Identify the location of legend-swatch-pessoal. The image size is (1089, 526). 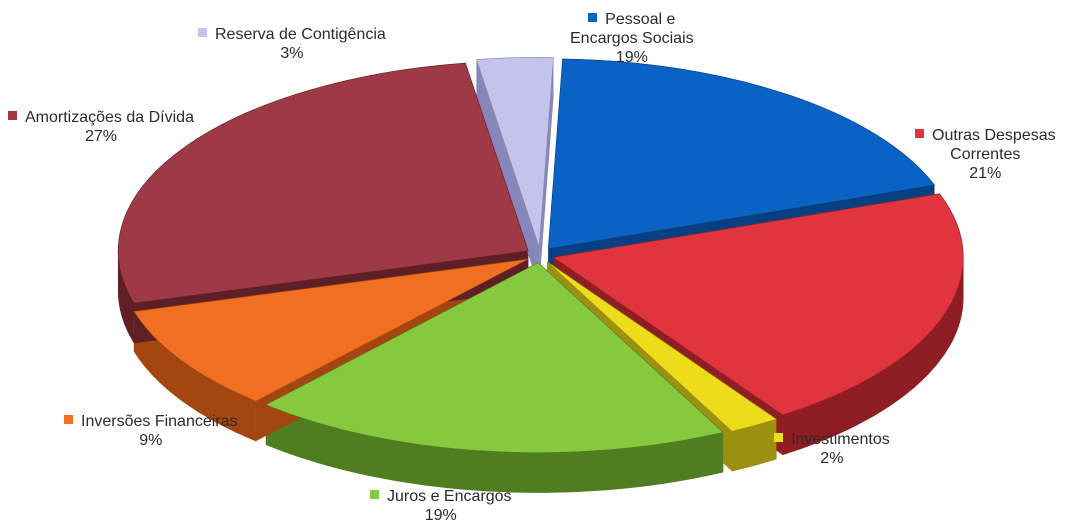
(593, 17).